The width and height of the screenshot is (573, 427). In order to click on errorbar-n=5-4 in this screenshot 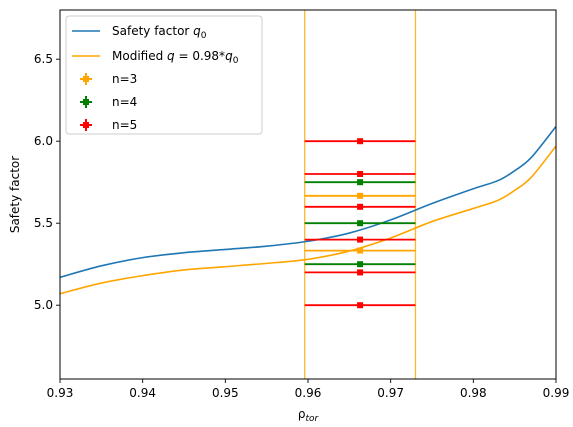, I will do `click(360, 174)`.